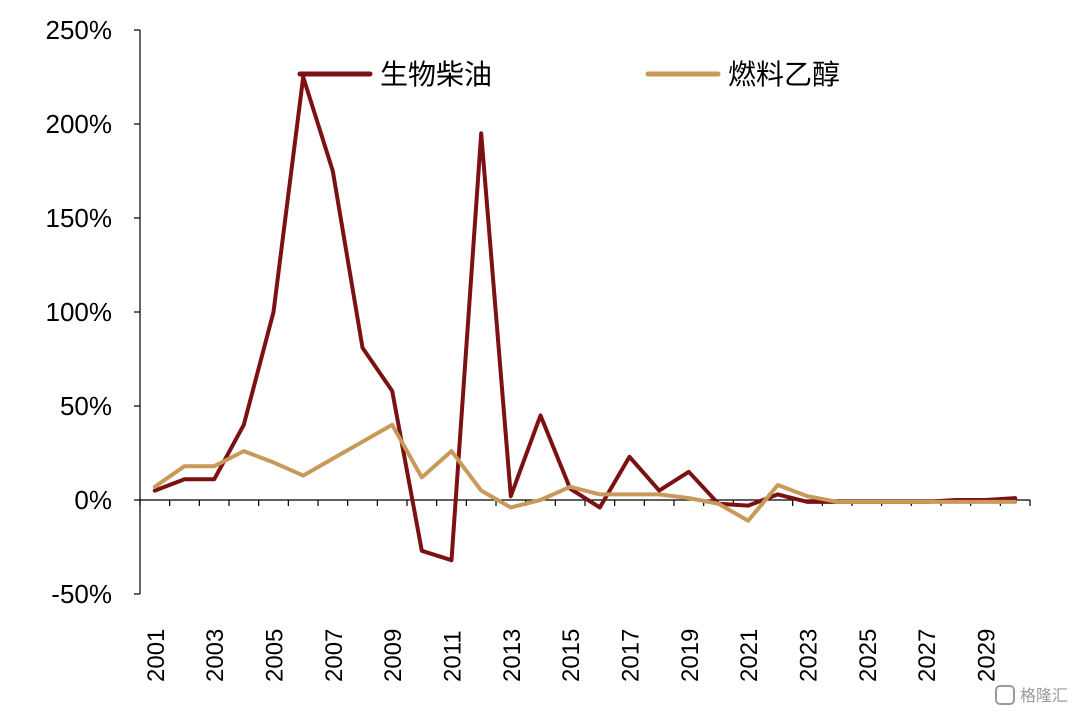 The width and height of the screenshot is (1080, 716). Describe the element at coordinates (868, 655) in the screenshot. I see `x-tick-label: 2025` at that location.